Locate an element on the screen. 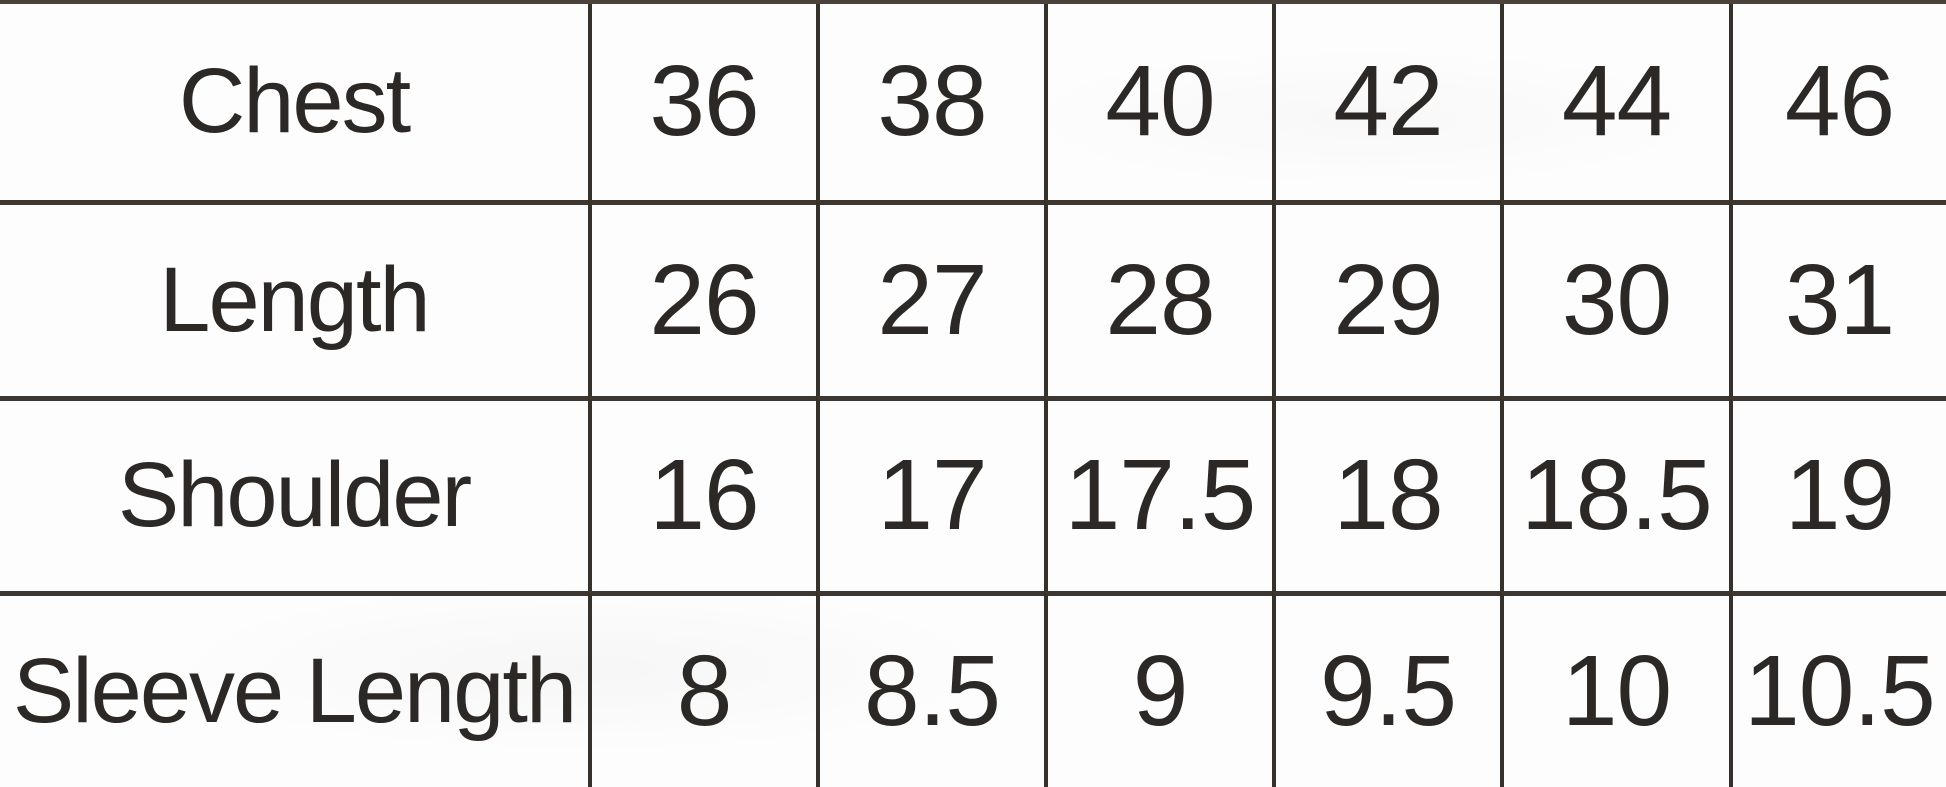  table-cell: 29 is located at coordinates (1386, 297).